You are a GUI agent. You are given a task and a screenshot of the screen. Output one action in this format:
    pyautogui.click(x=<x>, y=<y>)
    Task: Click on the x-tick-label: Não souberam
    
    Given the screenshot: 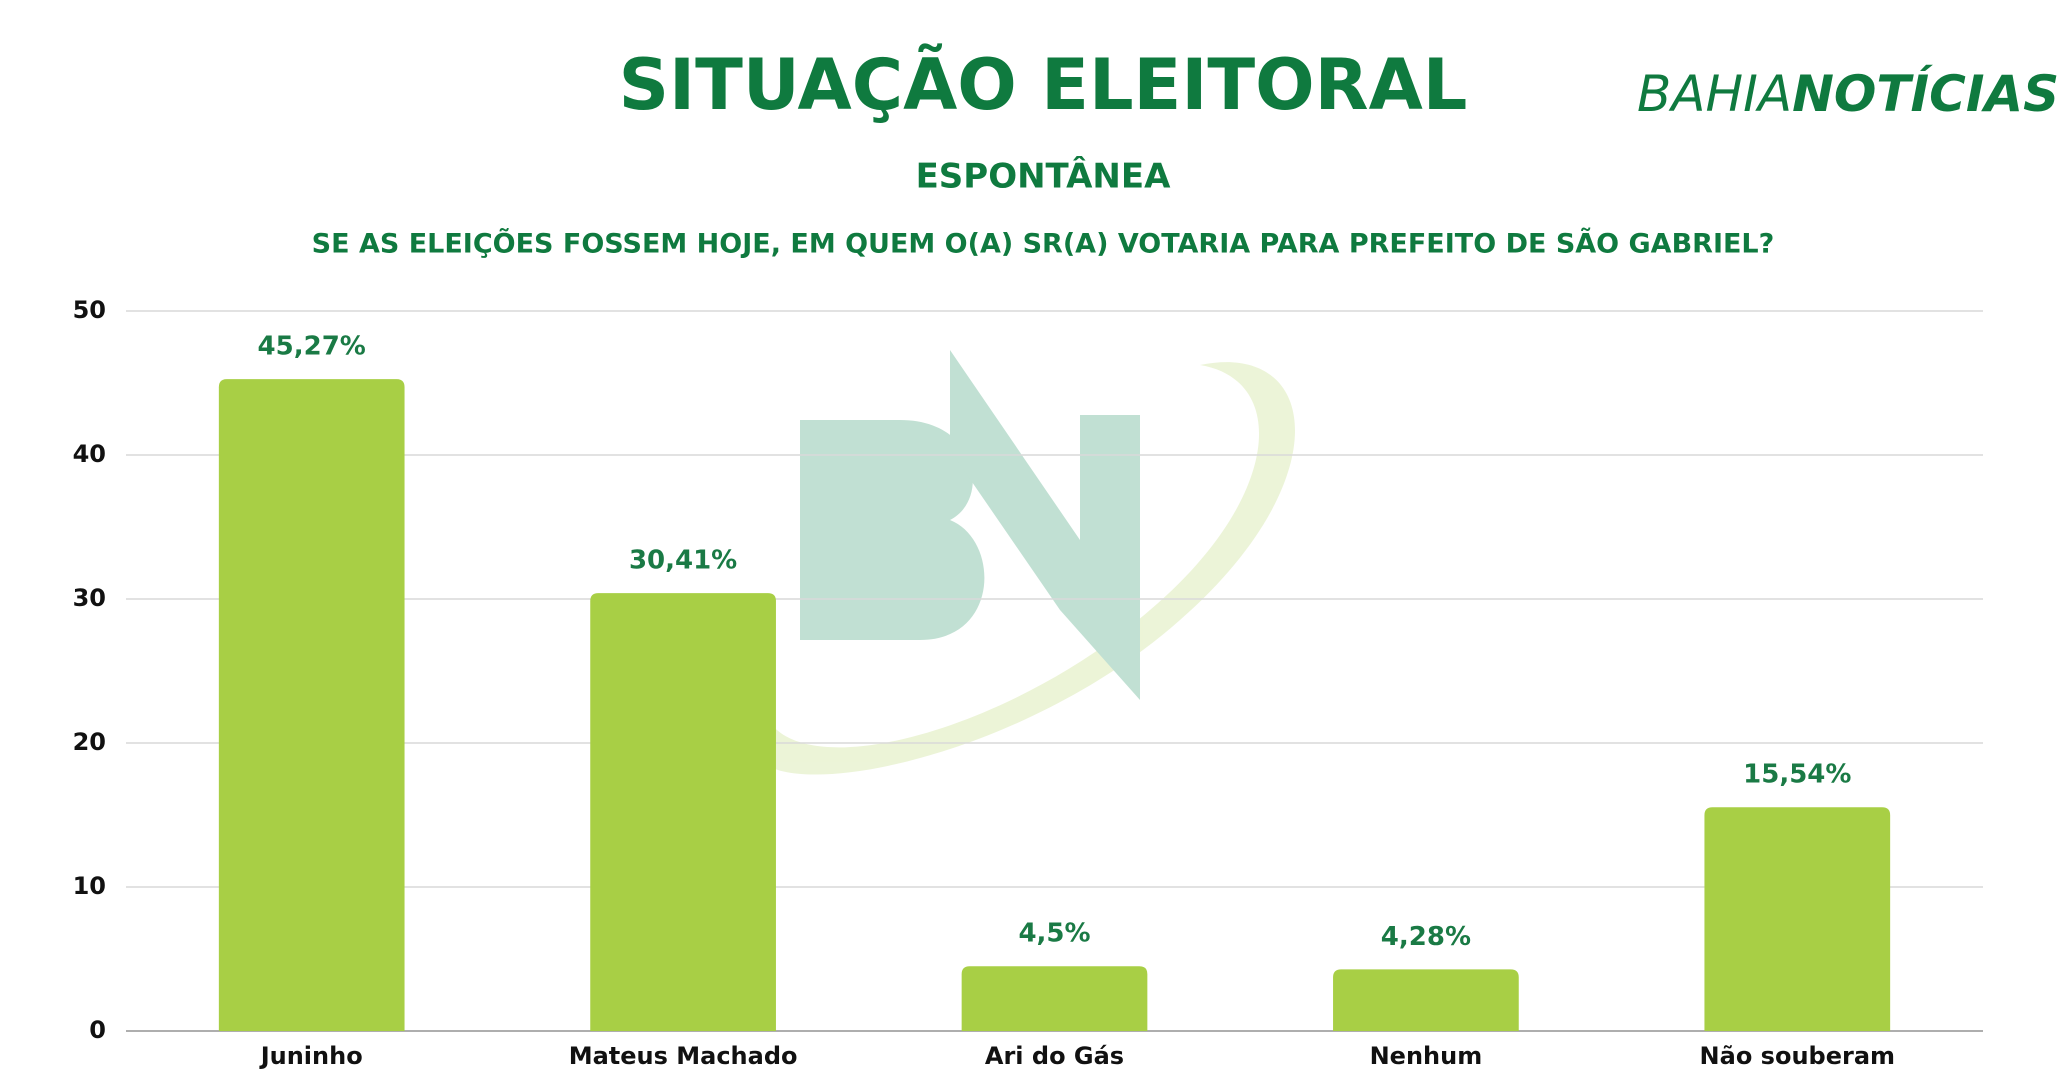 What is the action you would take?
    pyautogui.click(x=1797, y=1056)
    